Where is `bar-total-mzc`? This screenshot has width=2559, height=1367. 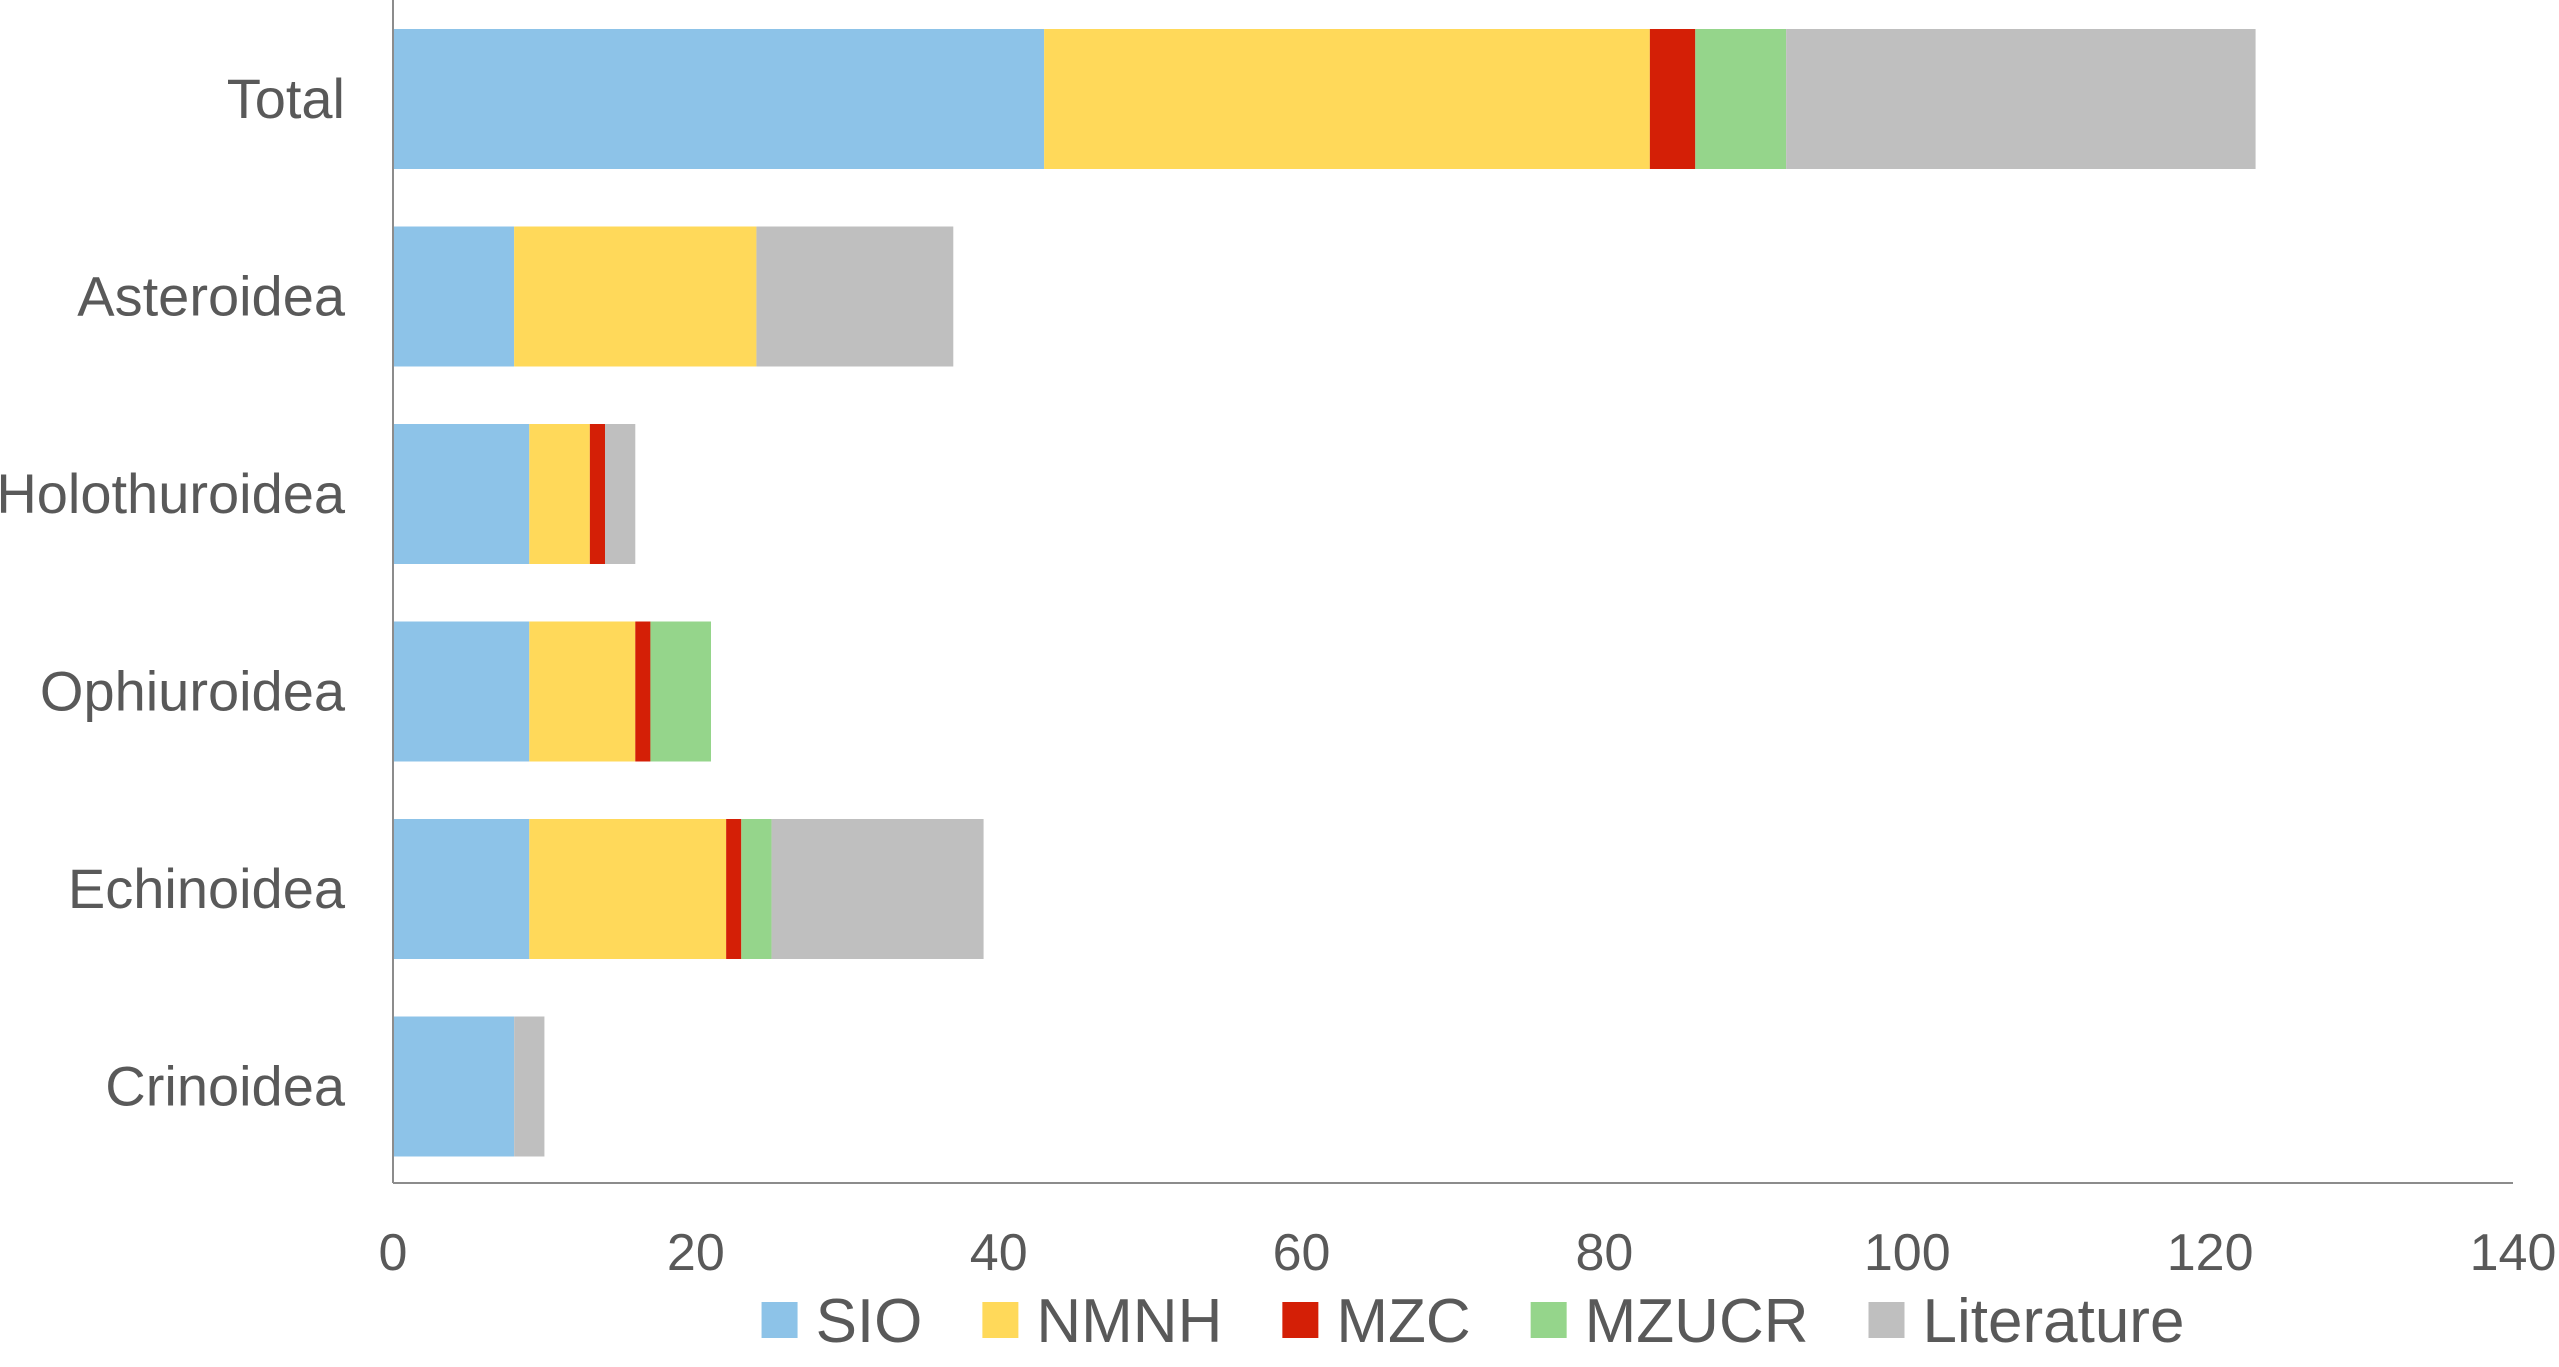 bar-total-mzc is located at coordinates (1672, 99).